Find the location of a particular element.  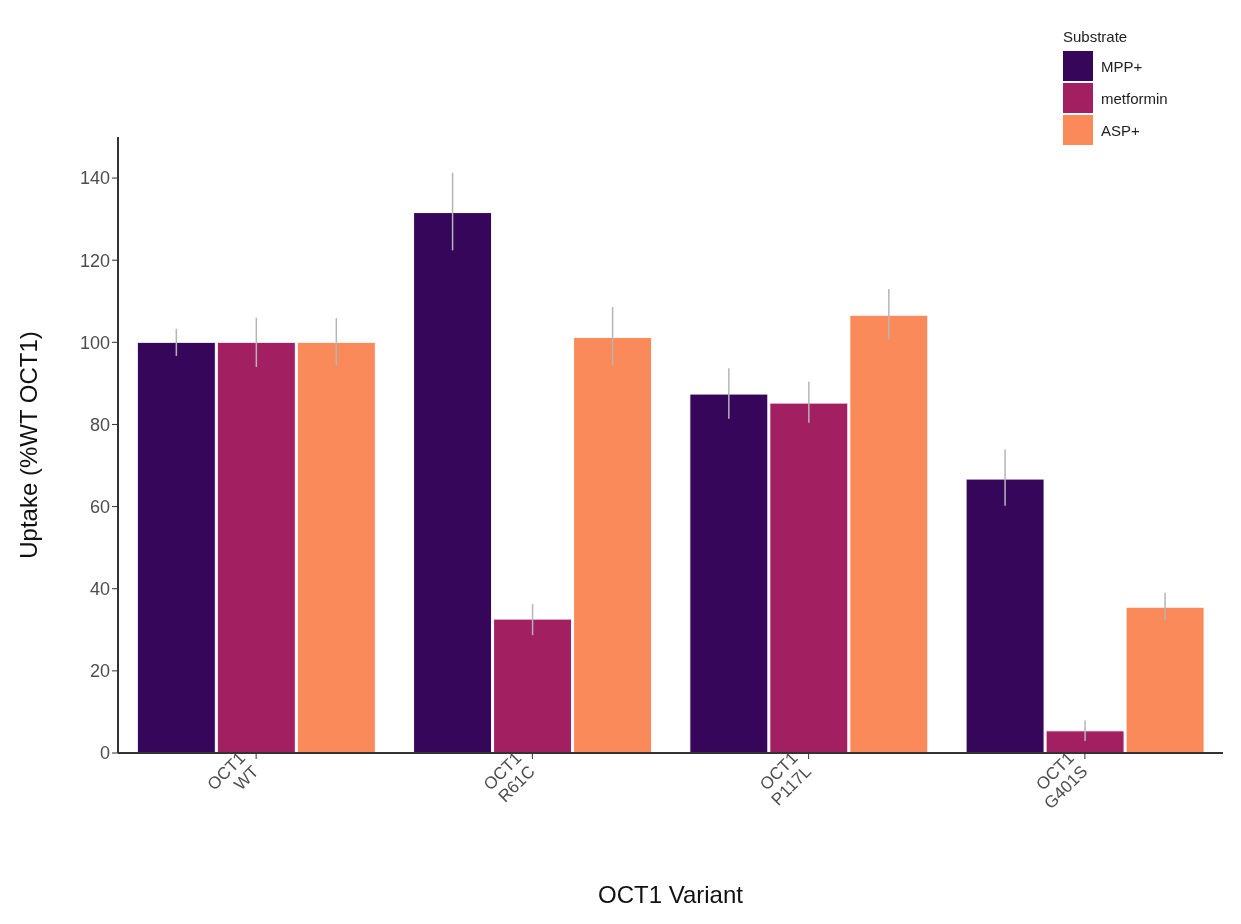

y-tick-label: 100 is located at coordinates (94, 342).